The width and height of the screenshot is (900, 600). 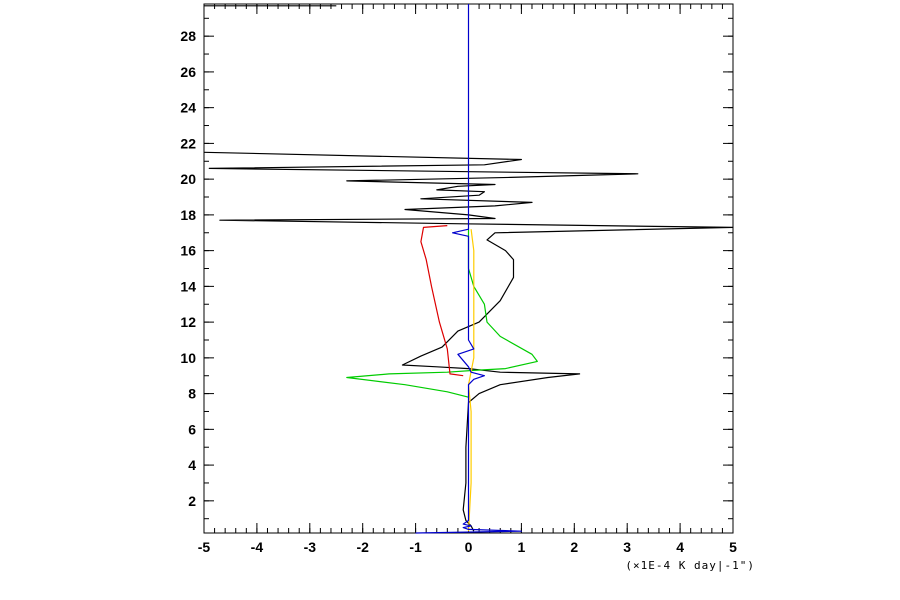 What do you see at coordinates (192, 429) in the screenshot?
I see `y-tick-label: 6` at bounding box center [192, 429].